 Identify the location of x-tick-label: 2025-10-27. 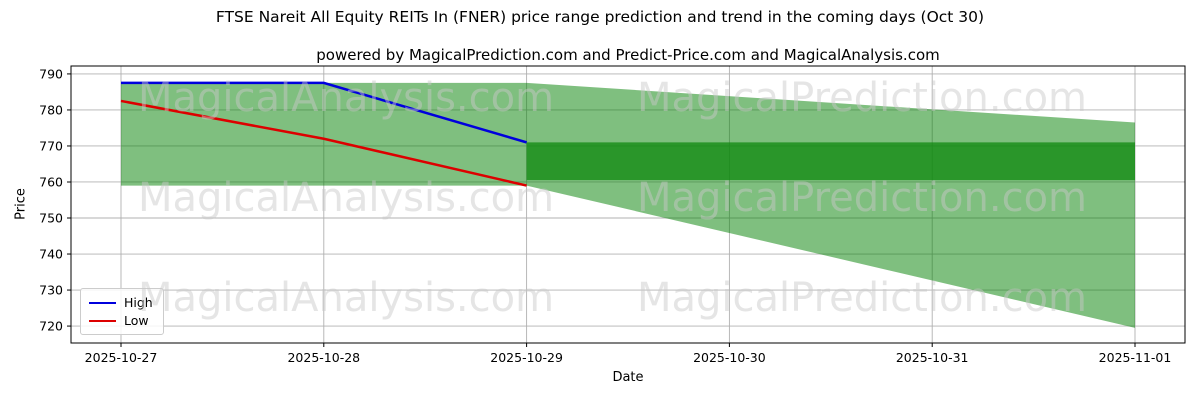
(121, 357).